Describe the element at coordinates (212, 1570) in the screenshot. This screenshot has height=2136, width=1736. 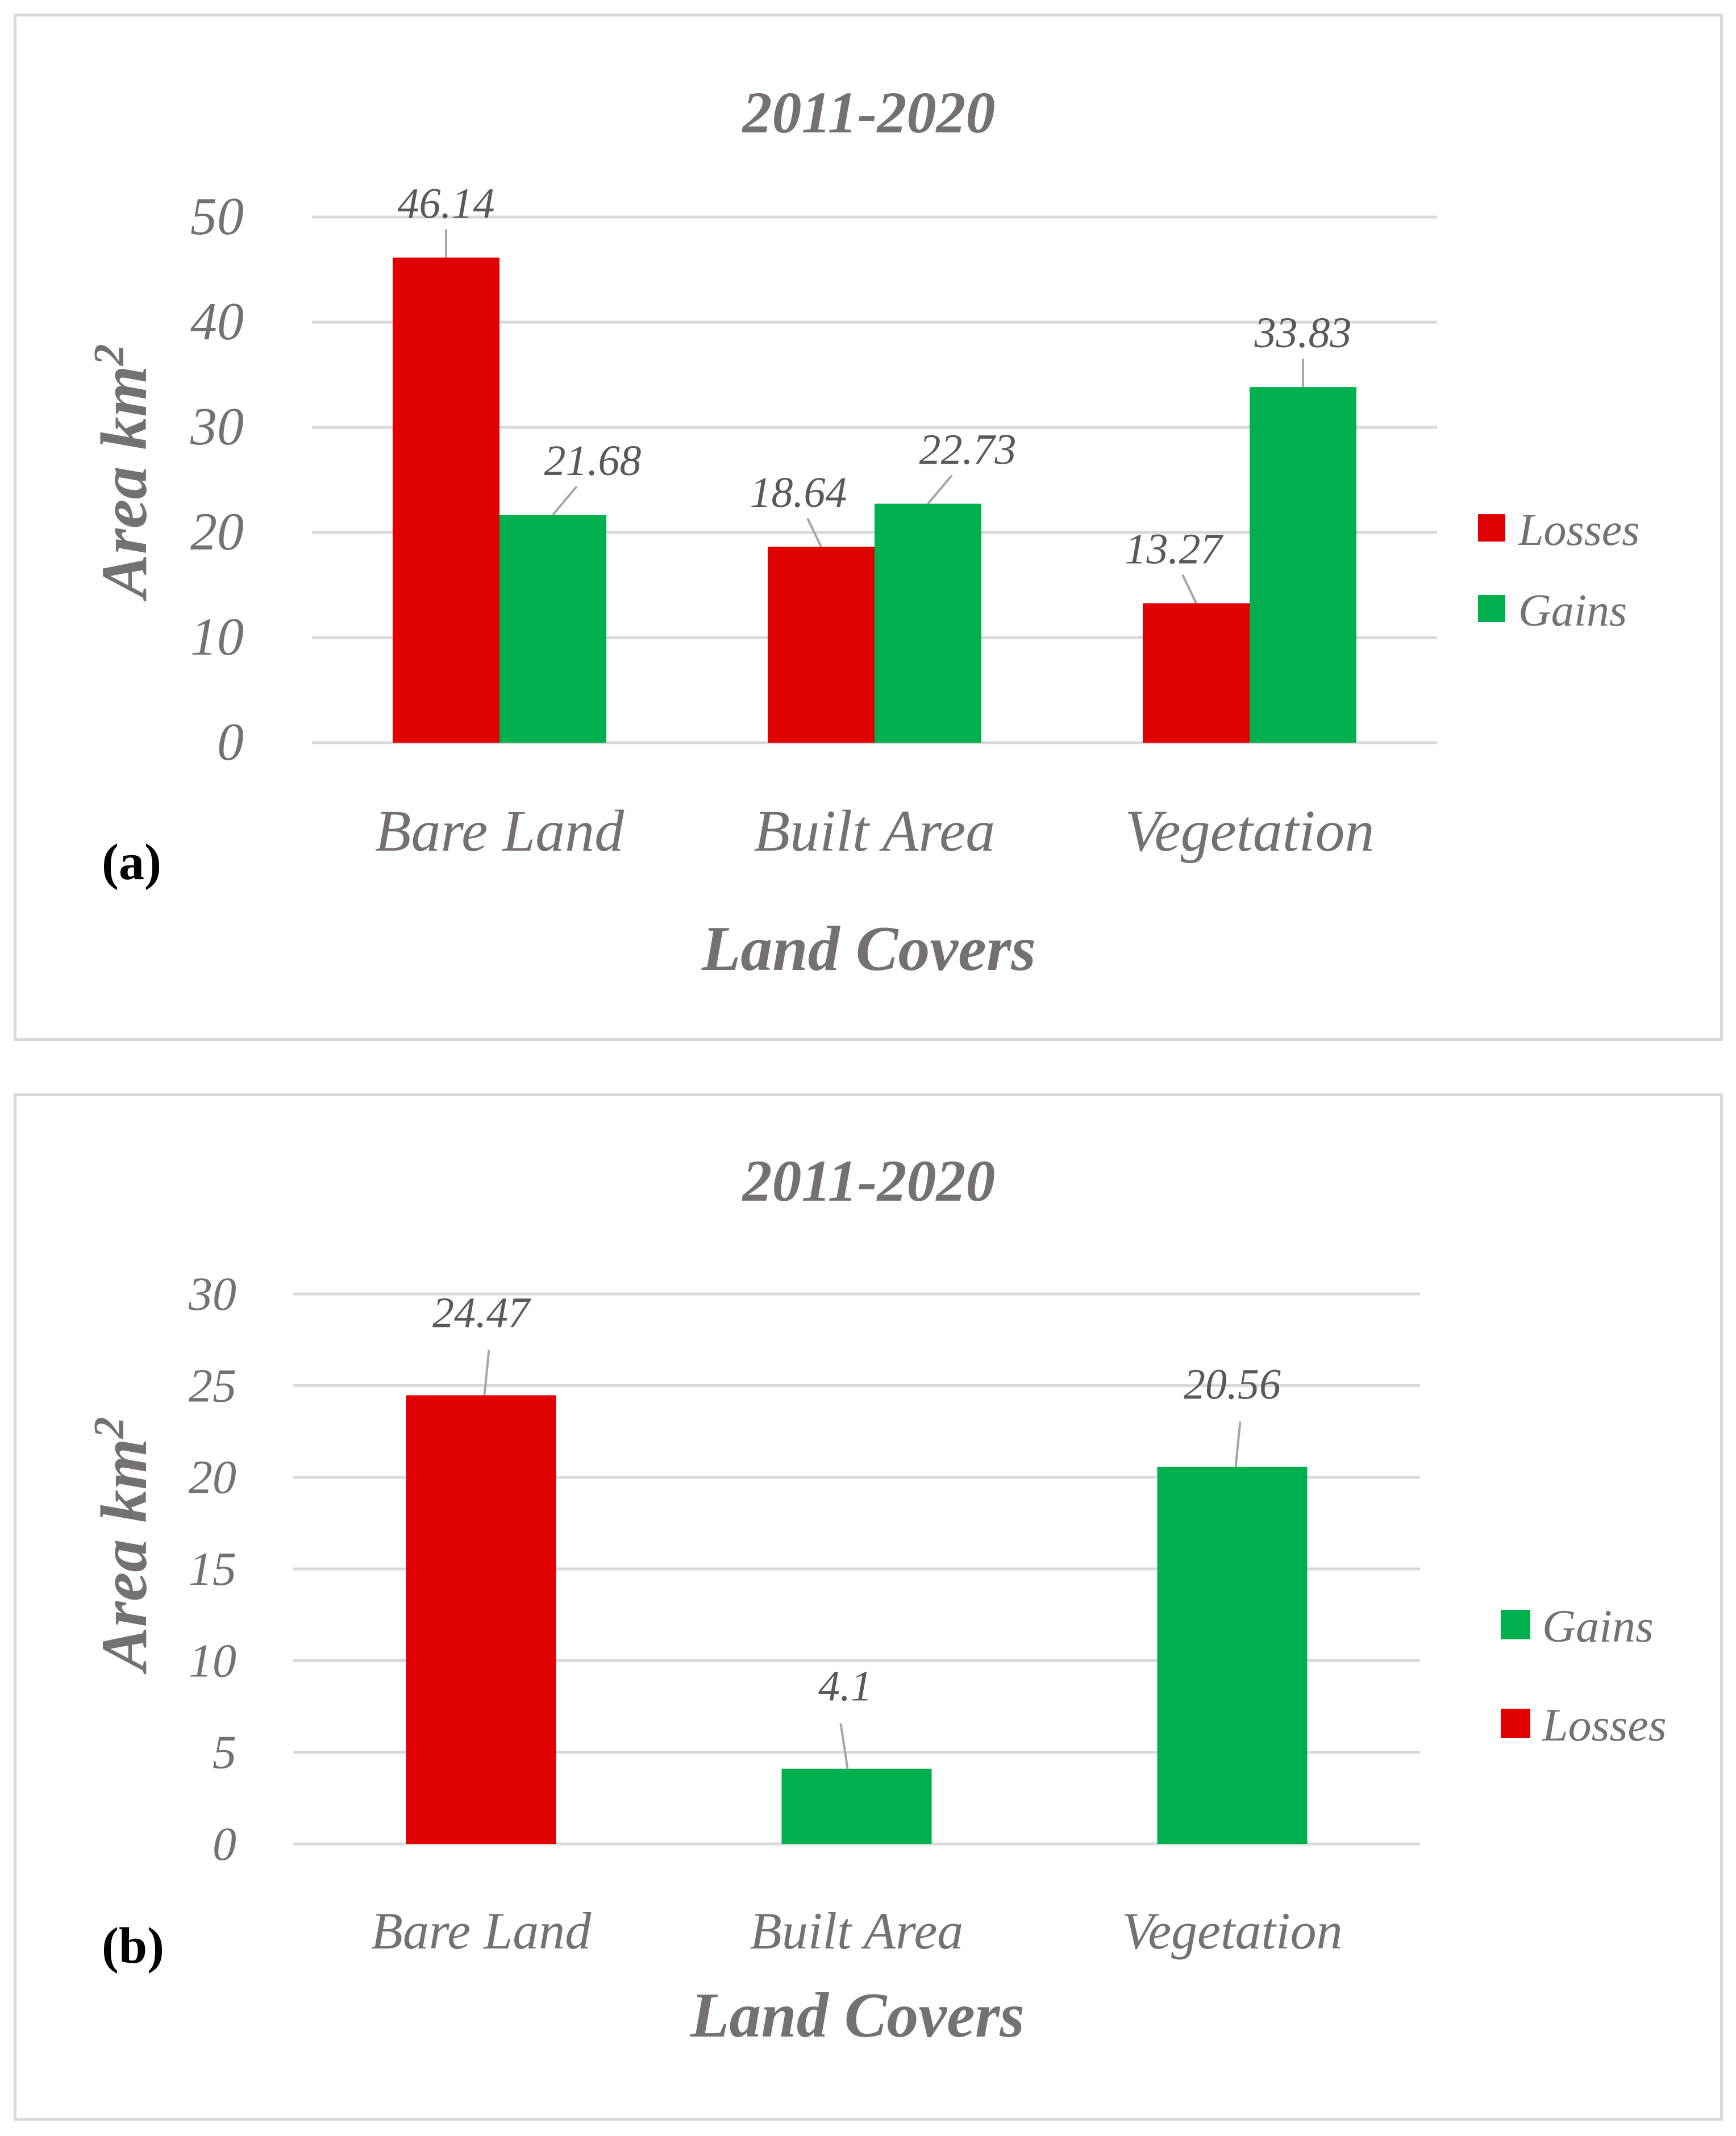
I see `y-tick-label: 15` at that location.